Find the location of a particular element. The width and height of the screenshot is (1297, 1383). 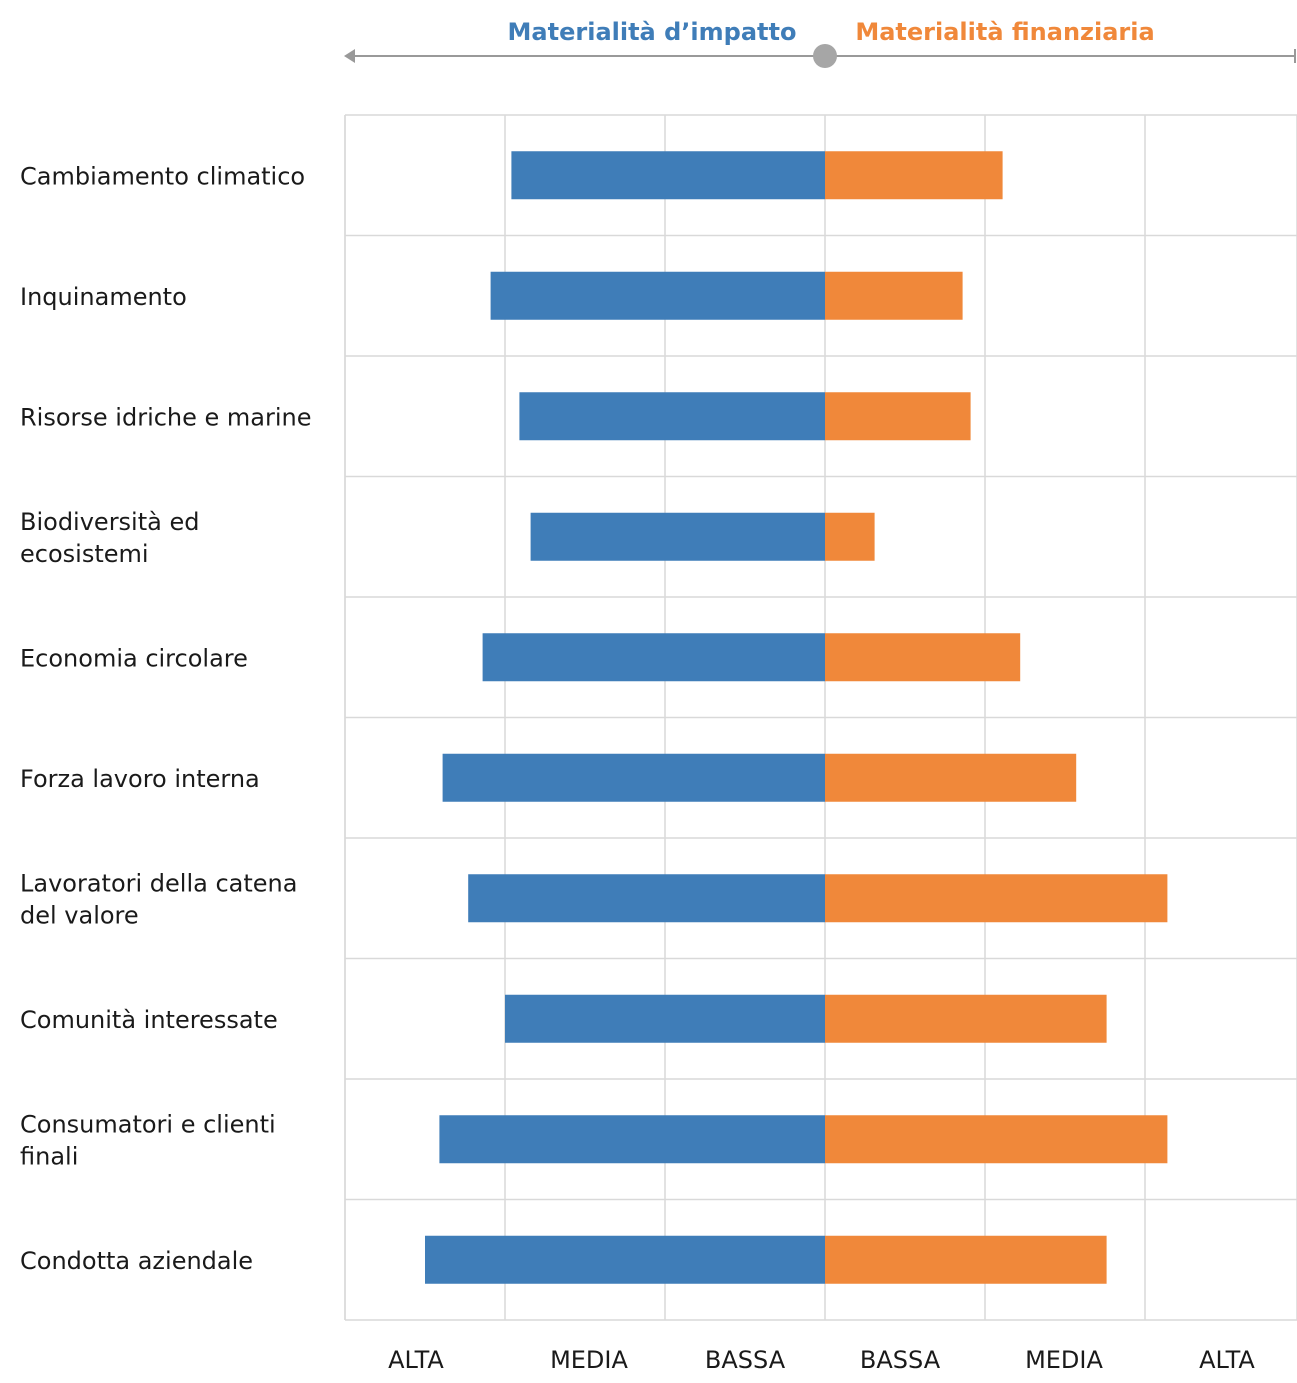

category-label: Comunità interessate is located at coordinates (149, 1020).